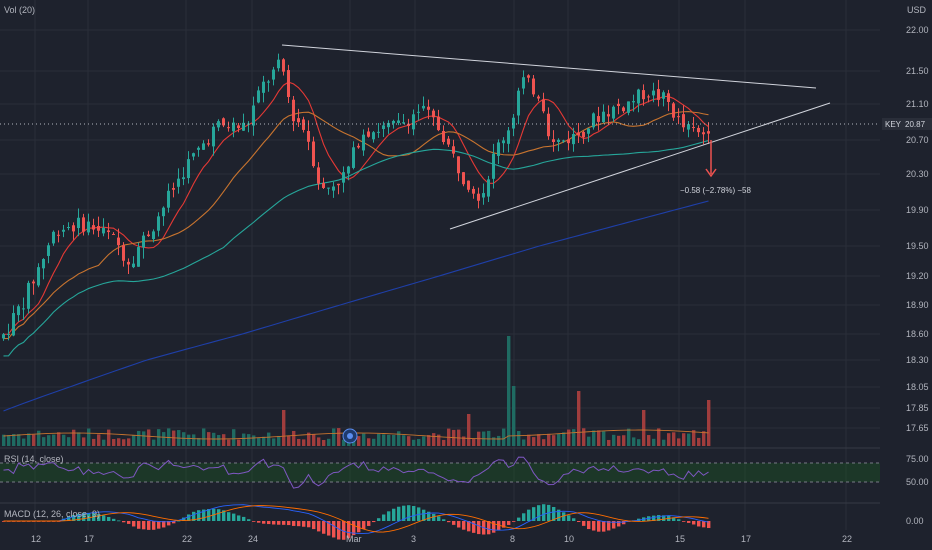  Describe the element at coordinates (440, 472) in the screenshot. I see `rsi-band` at that location.